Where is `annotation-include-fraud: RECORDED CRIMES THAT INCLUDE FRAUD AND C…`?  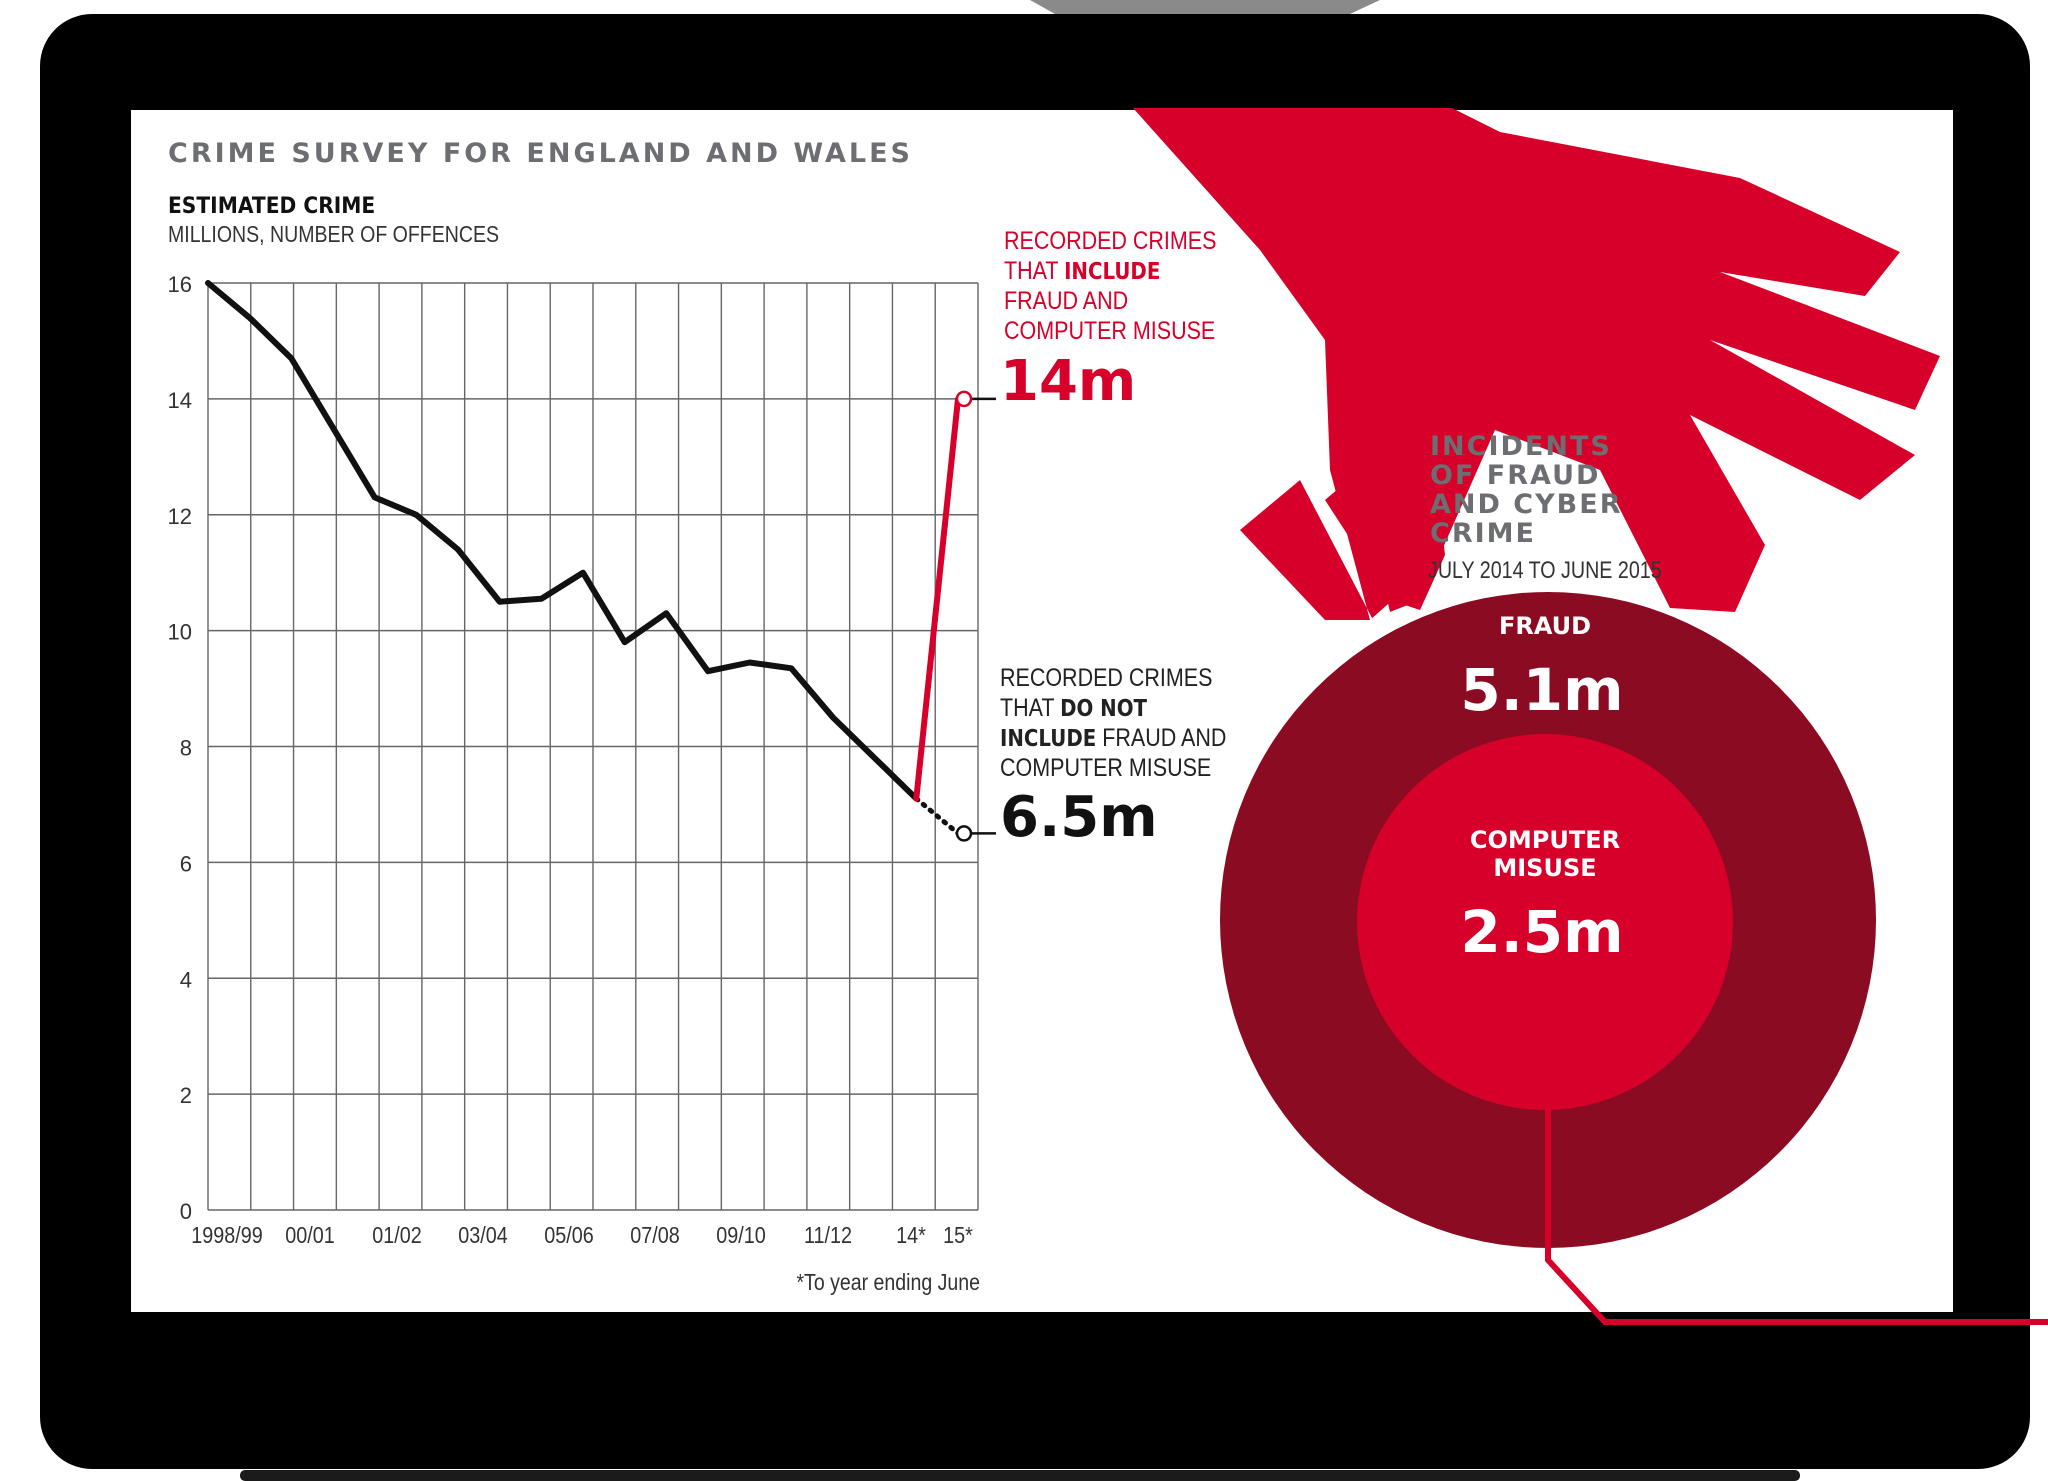 annotation-include-fraud: RECORDED CRIMES THAT INCLUDE FRAUD AND C… is located at coordinates (1110, 285).